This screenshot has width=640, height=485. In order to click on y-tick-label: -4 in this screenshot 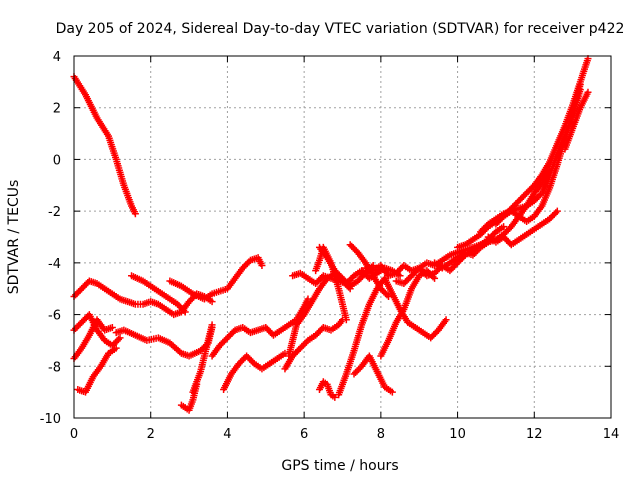, I will do `click(54, 264)`.